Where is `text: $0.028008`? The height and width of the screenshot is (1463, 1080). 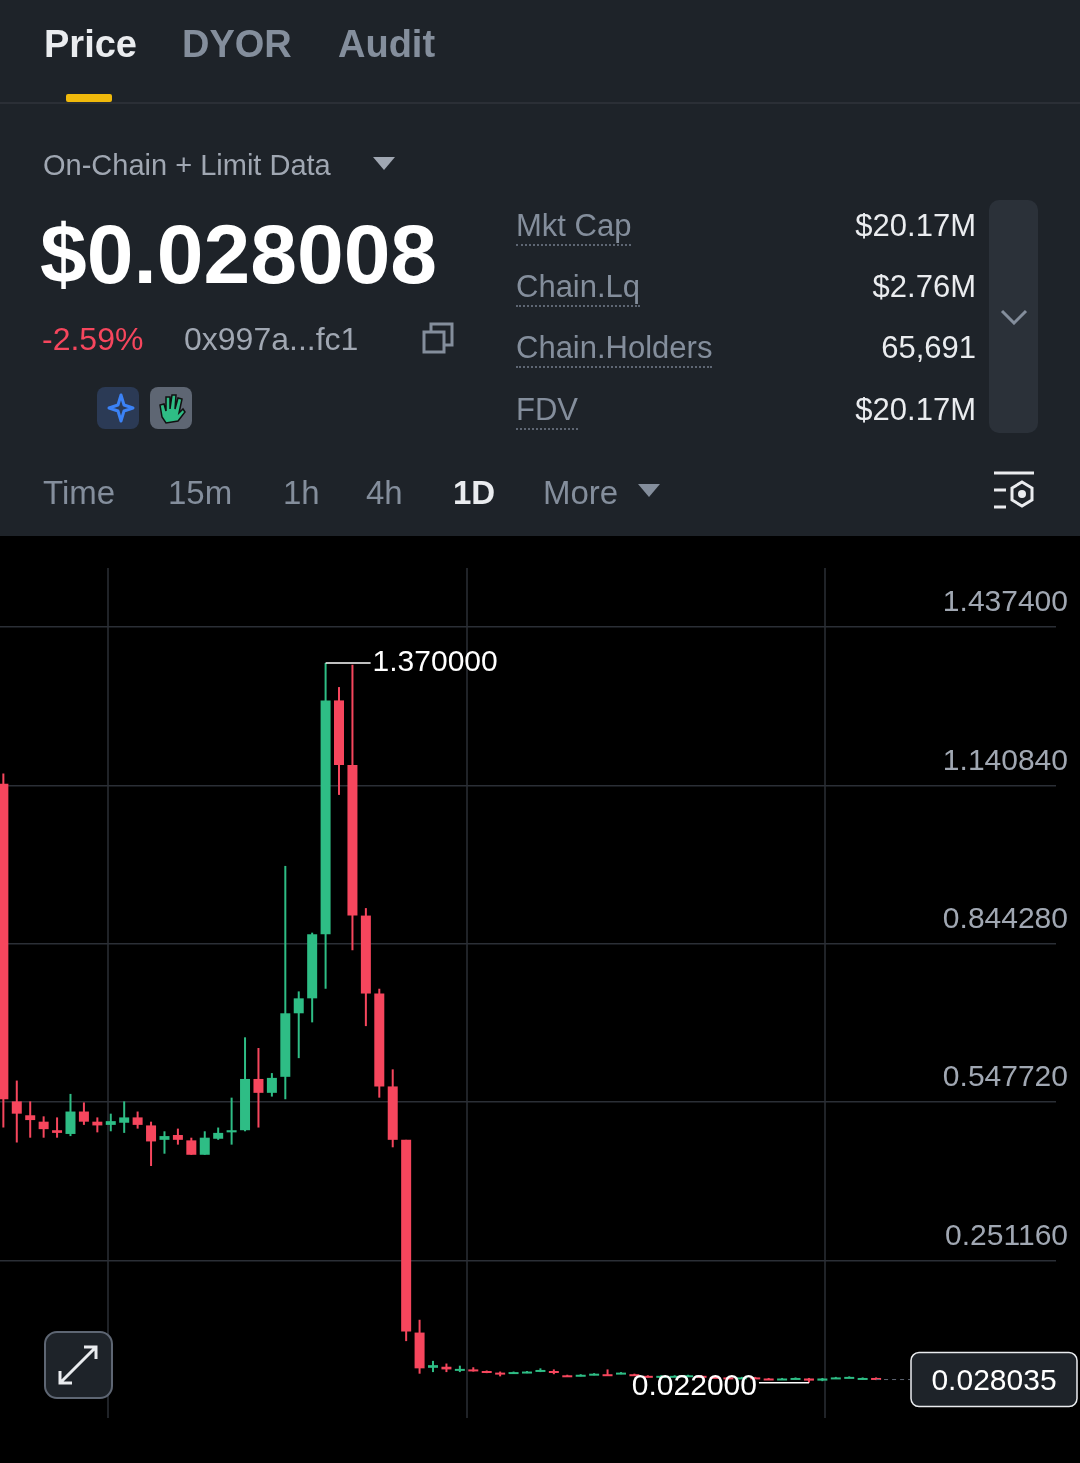
text: $0.028008 is located at coordinates (239, 254).